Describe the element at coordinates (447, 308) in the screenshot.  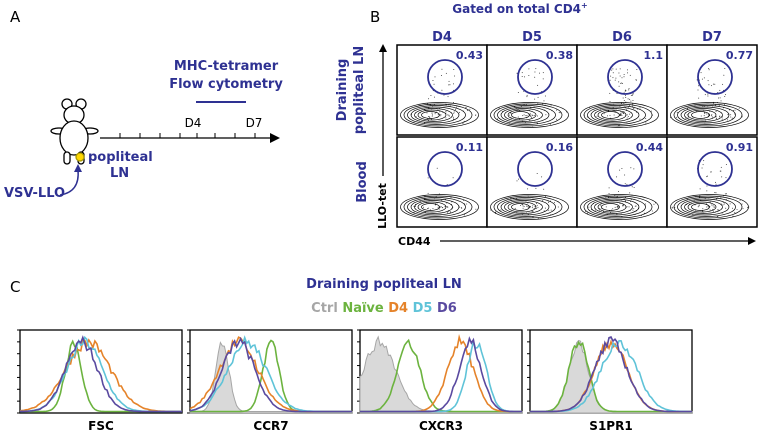
I see `legend-entry: D6` at that location.